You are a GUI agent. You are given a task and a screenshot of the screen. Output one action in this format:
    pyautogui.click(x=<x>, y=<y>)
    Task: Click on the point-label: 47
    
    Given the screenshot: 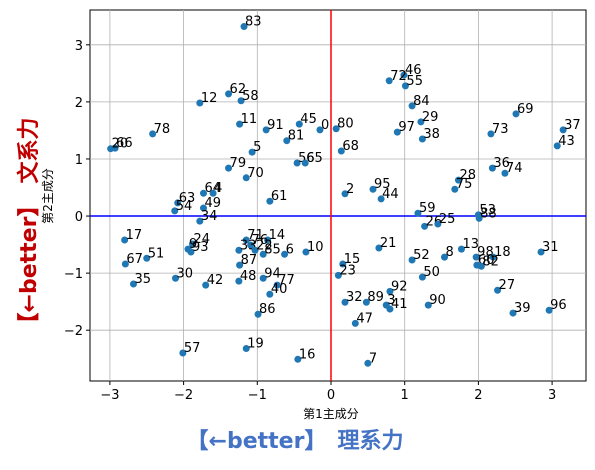 What is the action you would take?
    pyautogui.click(x=364, y=318)
    